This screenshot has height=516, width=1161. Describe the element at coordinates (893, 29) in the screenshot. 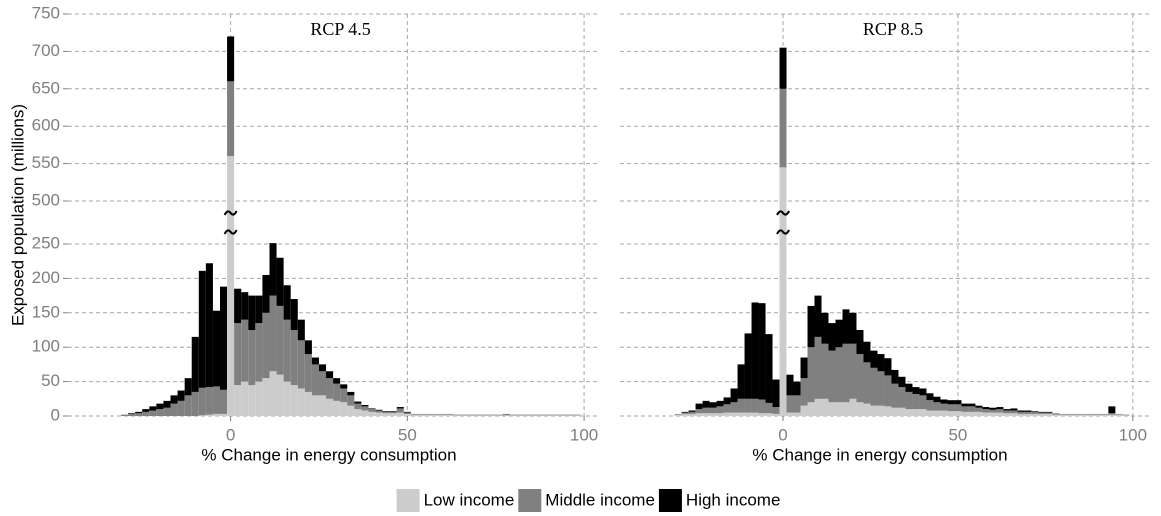

I see `panel-title: RCP 8.5` at that location.